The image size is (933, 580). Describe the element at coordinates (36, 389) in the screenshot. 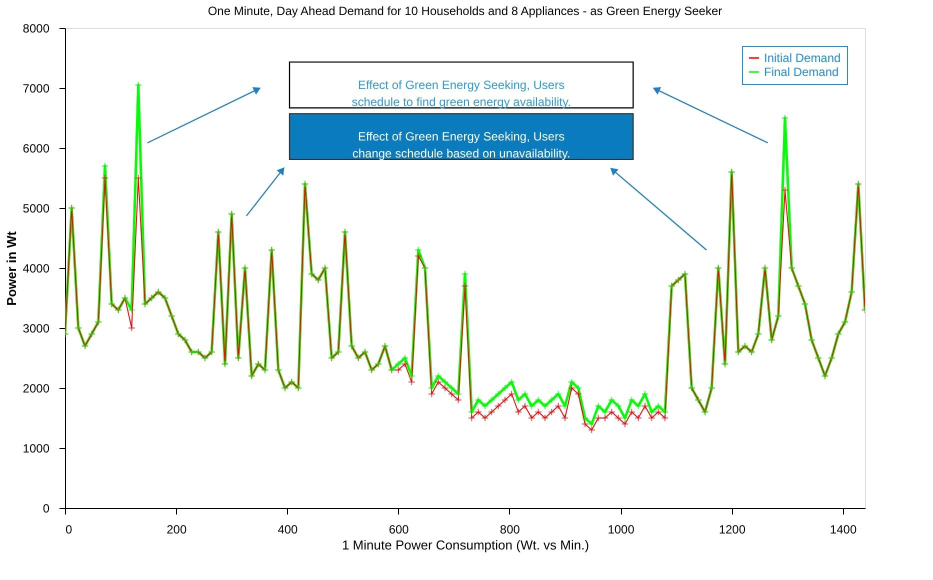

I see `y-tick-label: 2000` at that location.